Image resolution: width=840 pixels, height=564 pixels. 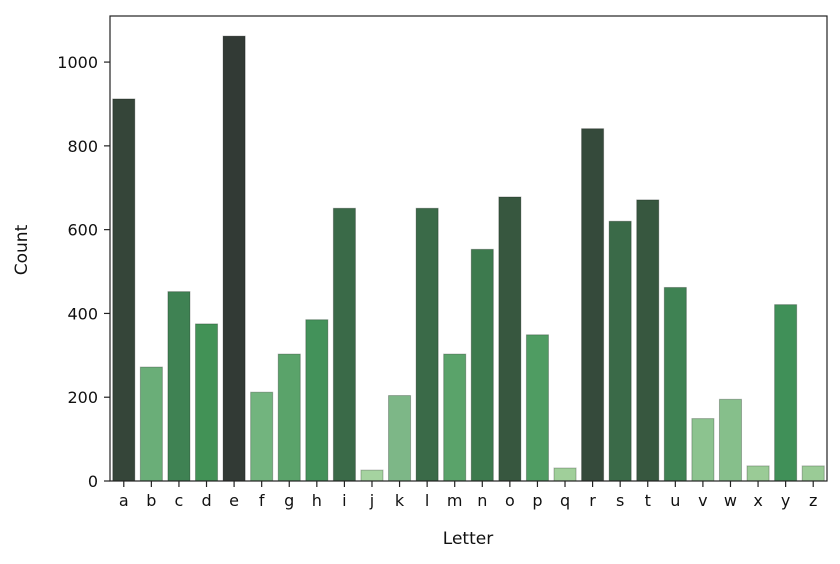 I want to click on bar-o, so click(x=510, y=339).